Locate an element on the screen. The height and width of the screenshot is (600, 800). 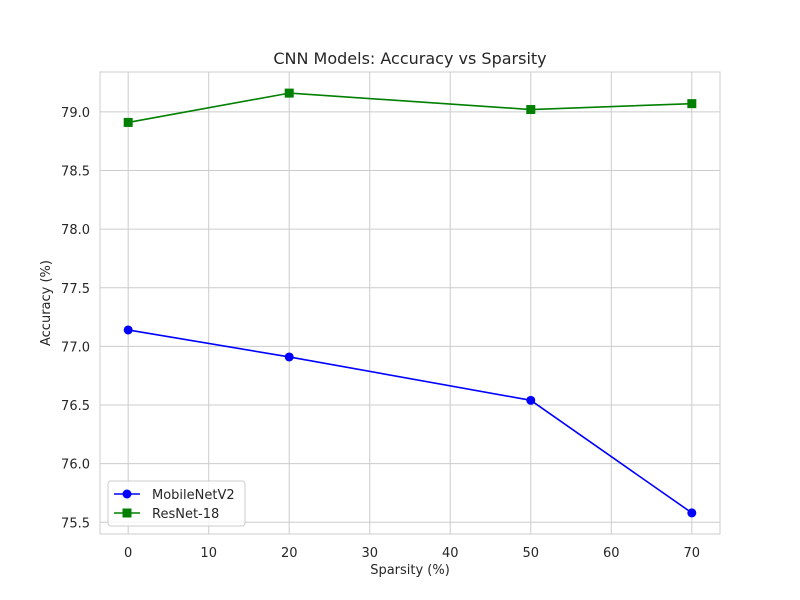
y-tick-label: 77.5 is located at coordinates (75, 289).